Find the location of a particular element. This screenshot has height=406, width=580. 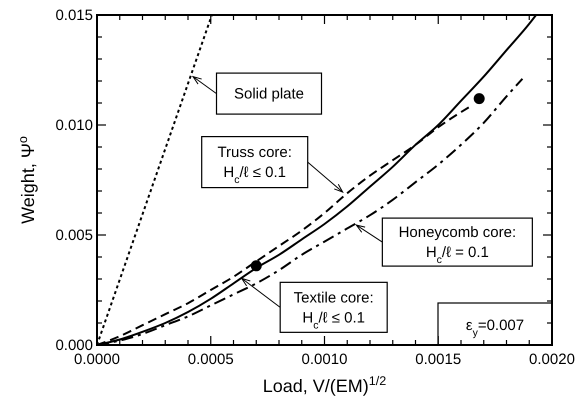

x-tick-label: 0.0005 is located at coordinates (211, 359).